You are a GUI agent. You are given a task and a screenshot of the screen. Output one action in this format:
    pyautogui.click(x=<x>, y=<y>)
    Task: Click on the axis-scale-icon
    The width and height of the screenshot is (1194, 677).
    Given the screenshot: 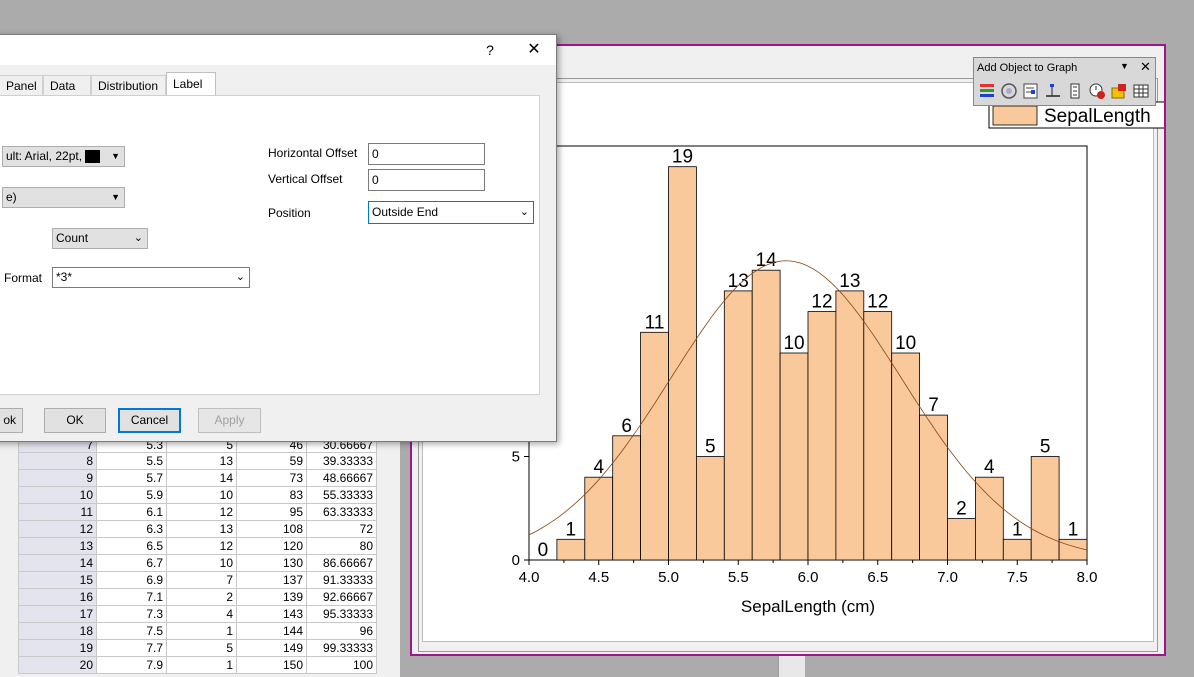 What is the action you would take?
    pyautogui.click(x=1075, y=91)
    